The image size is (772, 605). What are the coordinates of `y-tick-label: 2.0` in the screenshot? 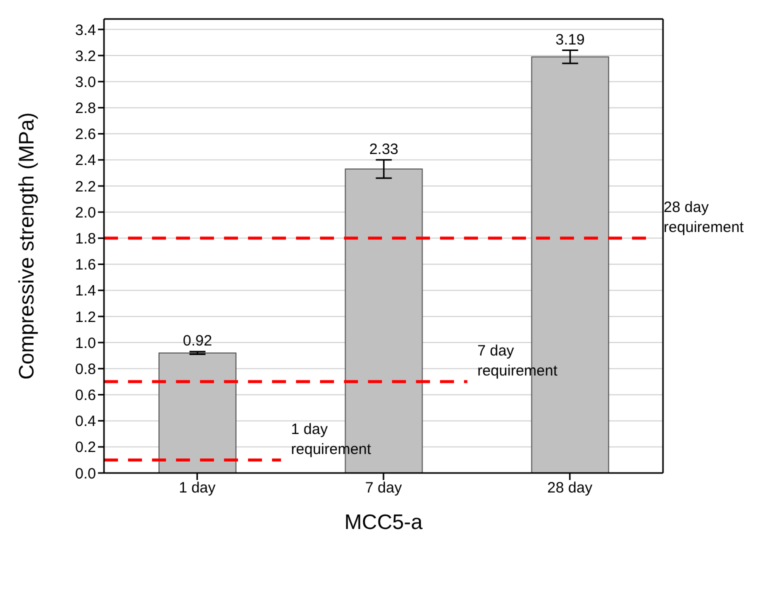 It's located at (85, 213).